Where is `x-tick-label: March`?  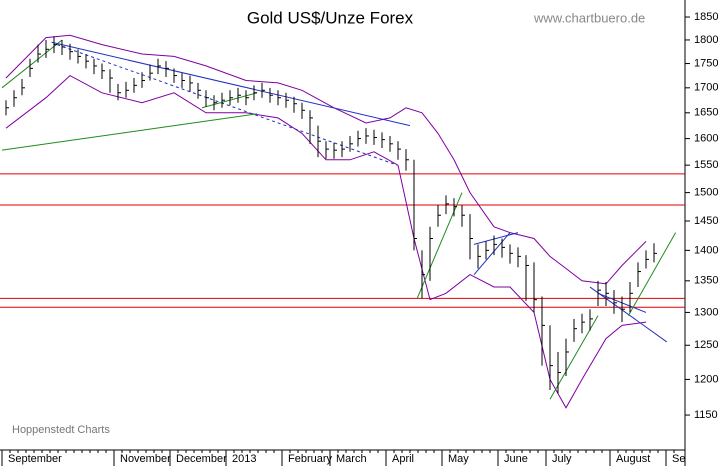 x-tick-label: March is located at coordinates (351, 459).